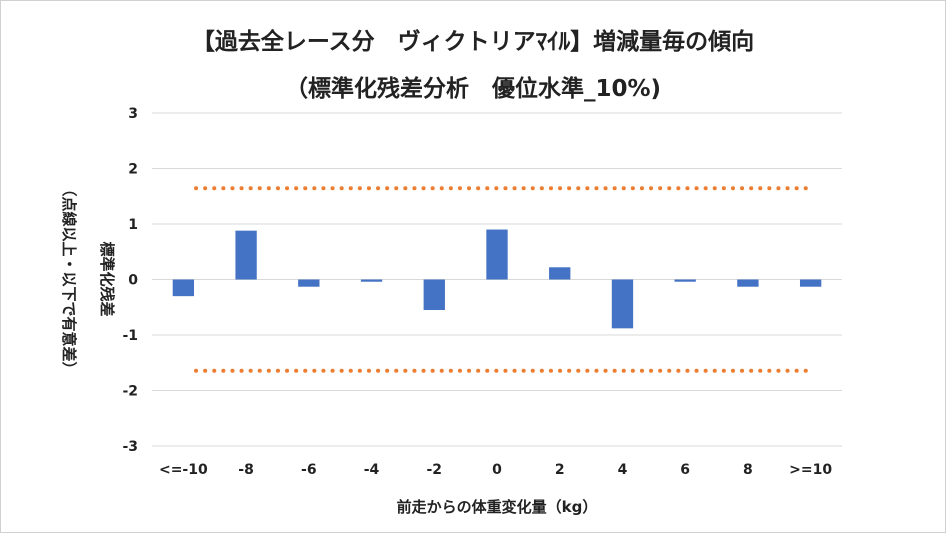 This screenshot has height=533, width=946. Describe the element at coordinates (623, 470) in the screenshot. I see `x-tick-label: 4` at that location.